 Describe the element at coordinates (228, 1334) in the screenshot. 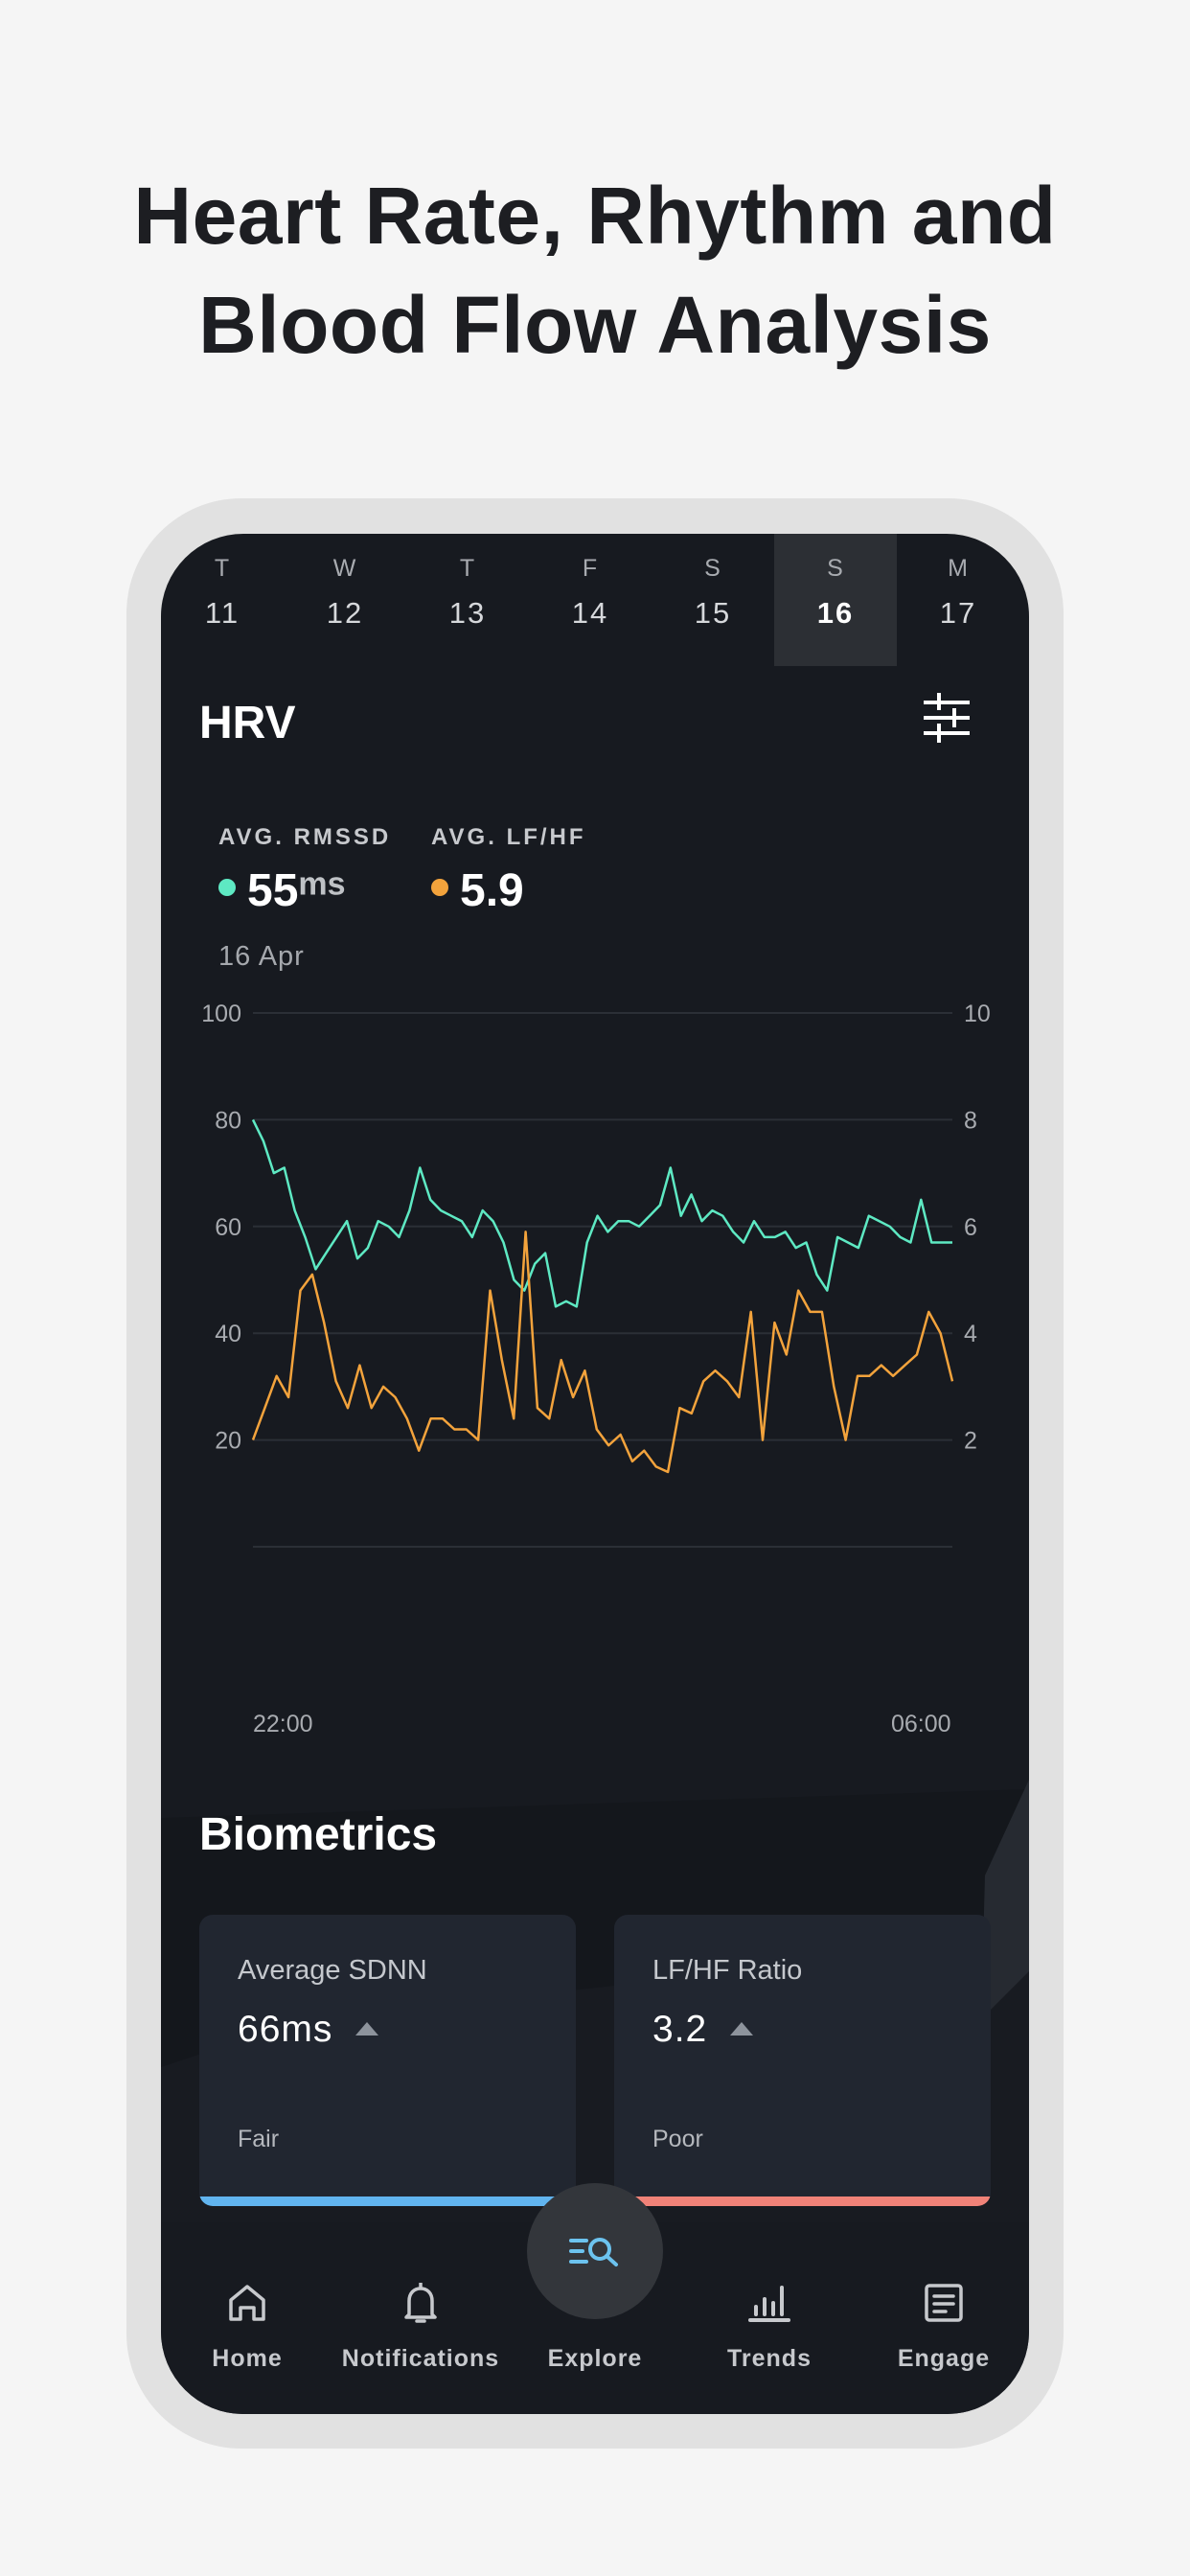

I see `y-left-tick: 40` at that location.